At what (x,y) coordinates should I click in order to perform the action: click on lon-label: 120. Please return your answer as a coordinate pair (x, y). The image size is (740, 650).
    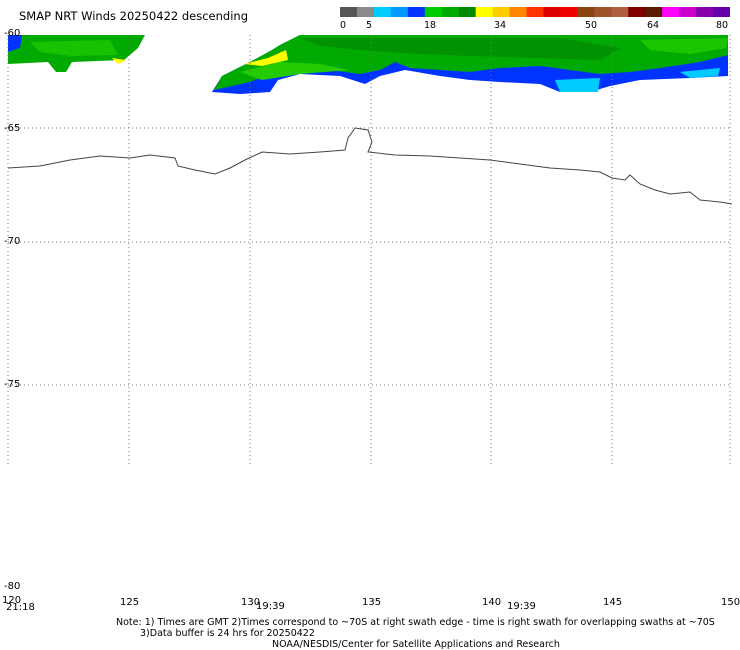
    Looking at the image, I should click on (11, 600).